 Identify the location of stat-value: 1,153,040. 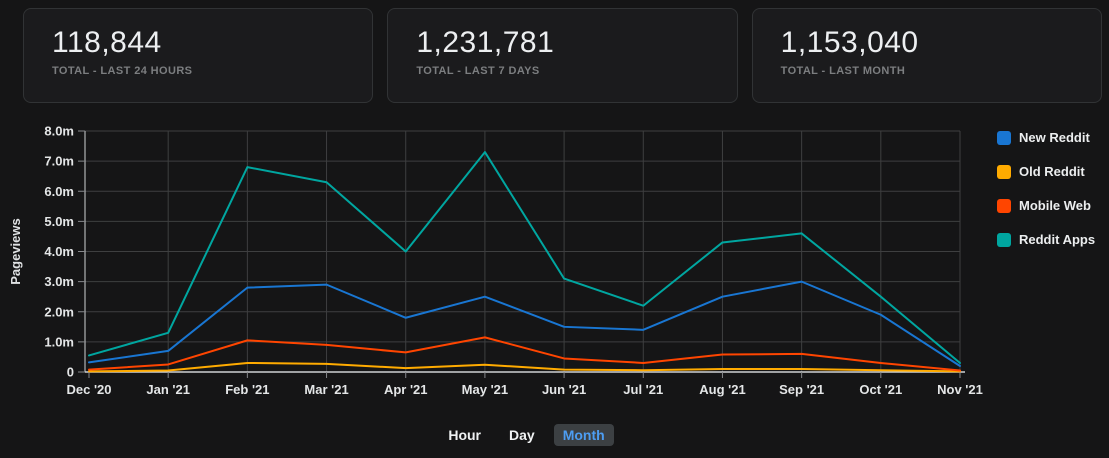
(849, 42).